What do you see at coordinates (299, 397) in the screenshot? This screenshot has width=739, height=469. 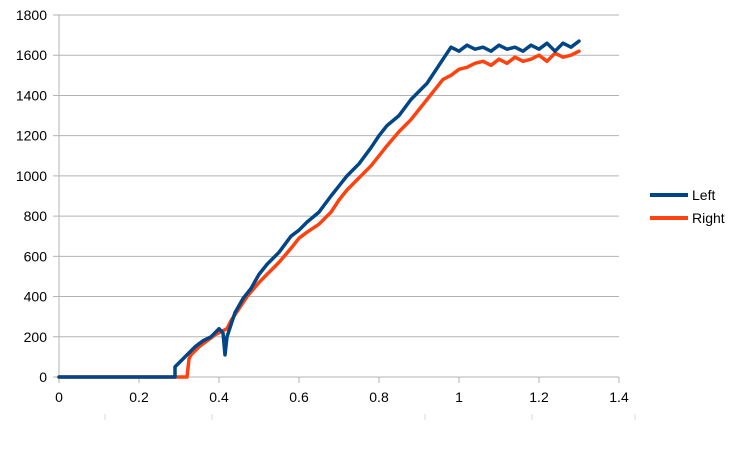 I see `x-tick-label: 0.6` at bounding box center [299, 397].